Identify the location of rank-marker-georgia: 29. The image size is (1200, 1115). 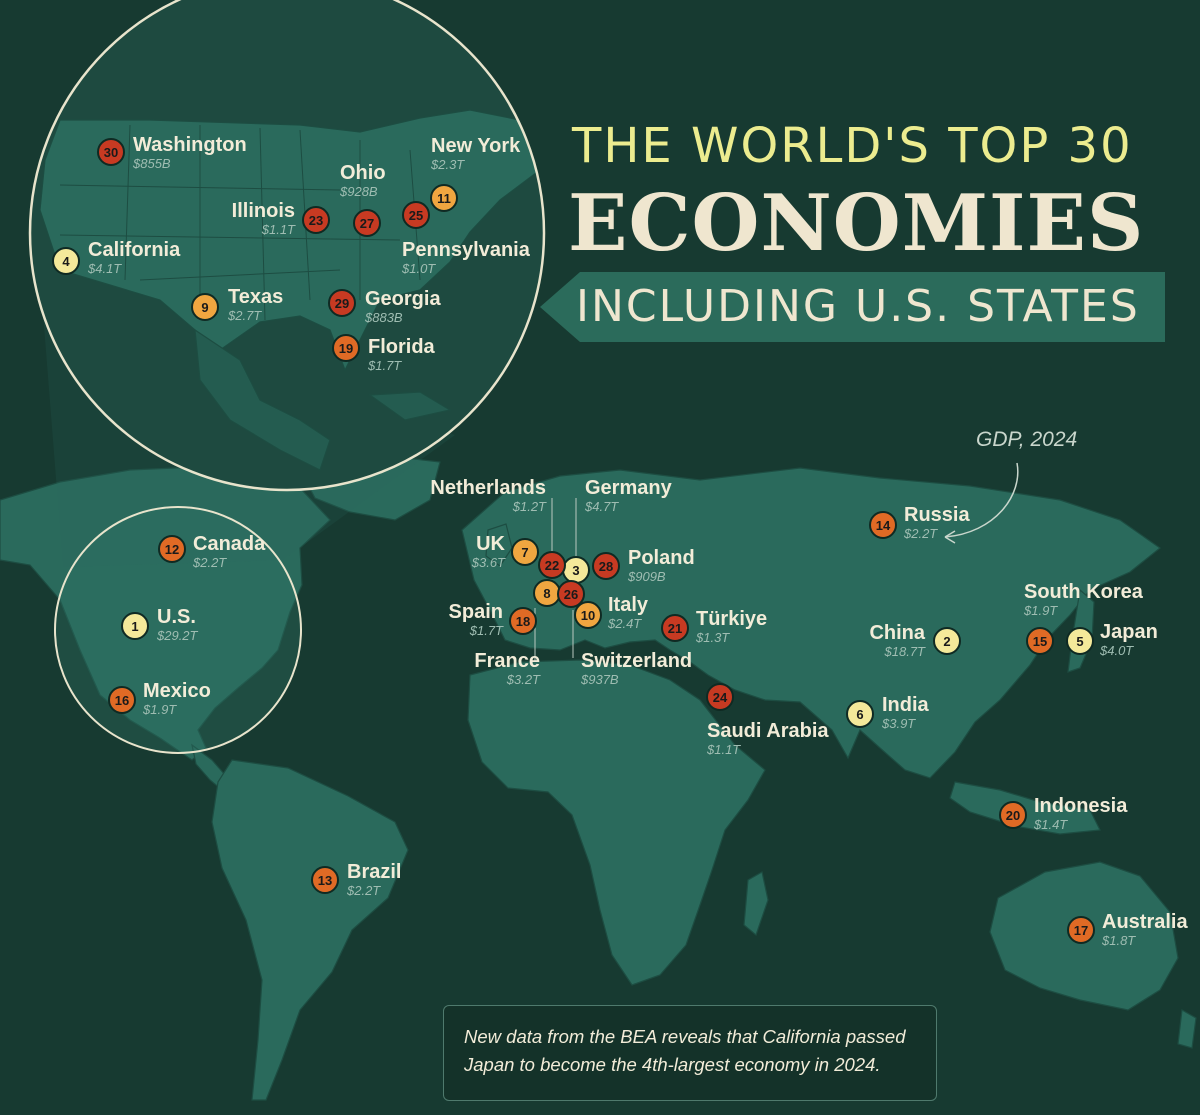
(342, 303).